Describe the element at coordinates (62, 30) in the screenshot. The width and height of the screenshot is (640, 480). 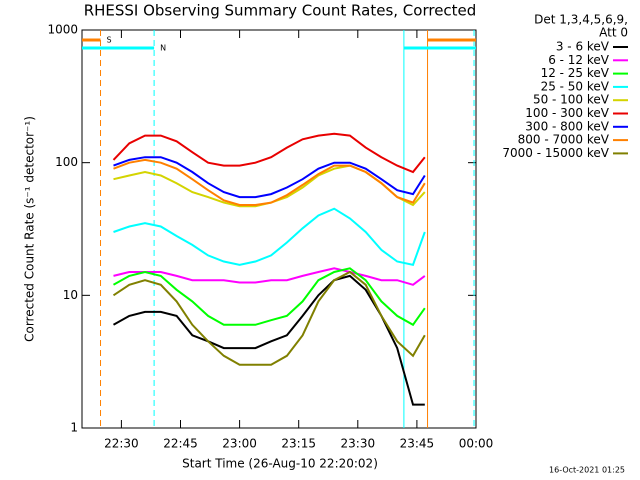
I see `y-tick-label: 1000` at that location.